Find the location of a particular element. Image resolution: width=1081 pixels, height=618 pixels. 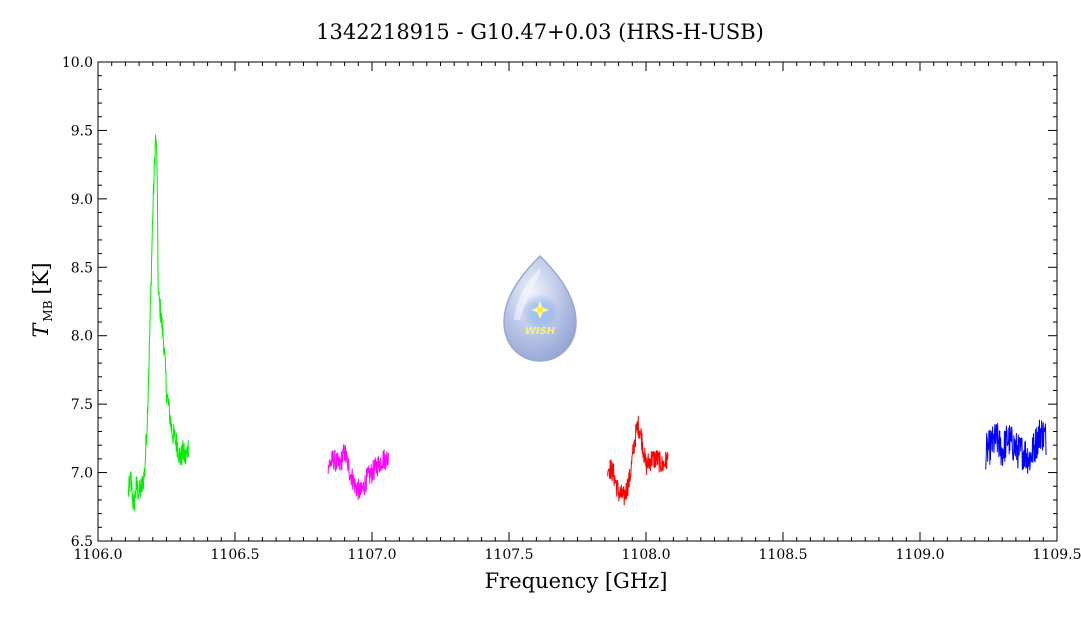

x-tick-label: 1107.0 is located at coordinates (372, 555).